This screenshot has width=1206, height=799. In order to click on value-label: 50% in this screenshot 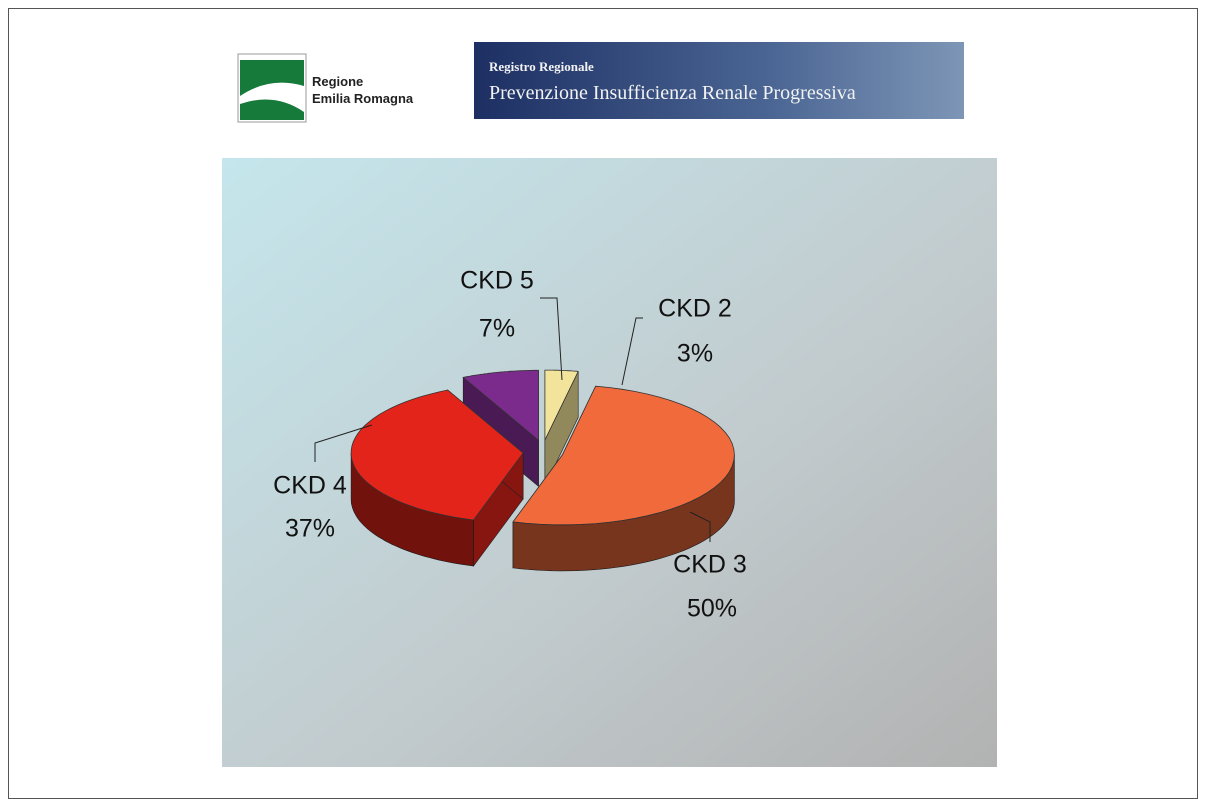, I will do `click(712, 609)`.